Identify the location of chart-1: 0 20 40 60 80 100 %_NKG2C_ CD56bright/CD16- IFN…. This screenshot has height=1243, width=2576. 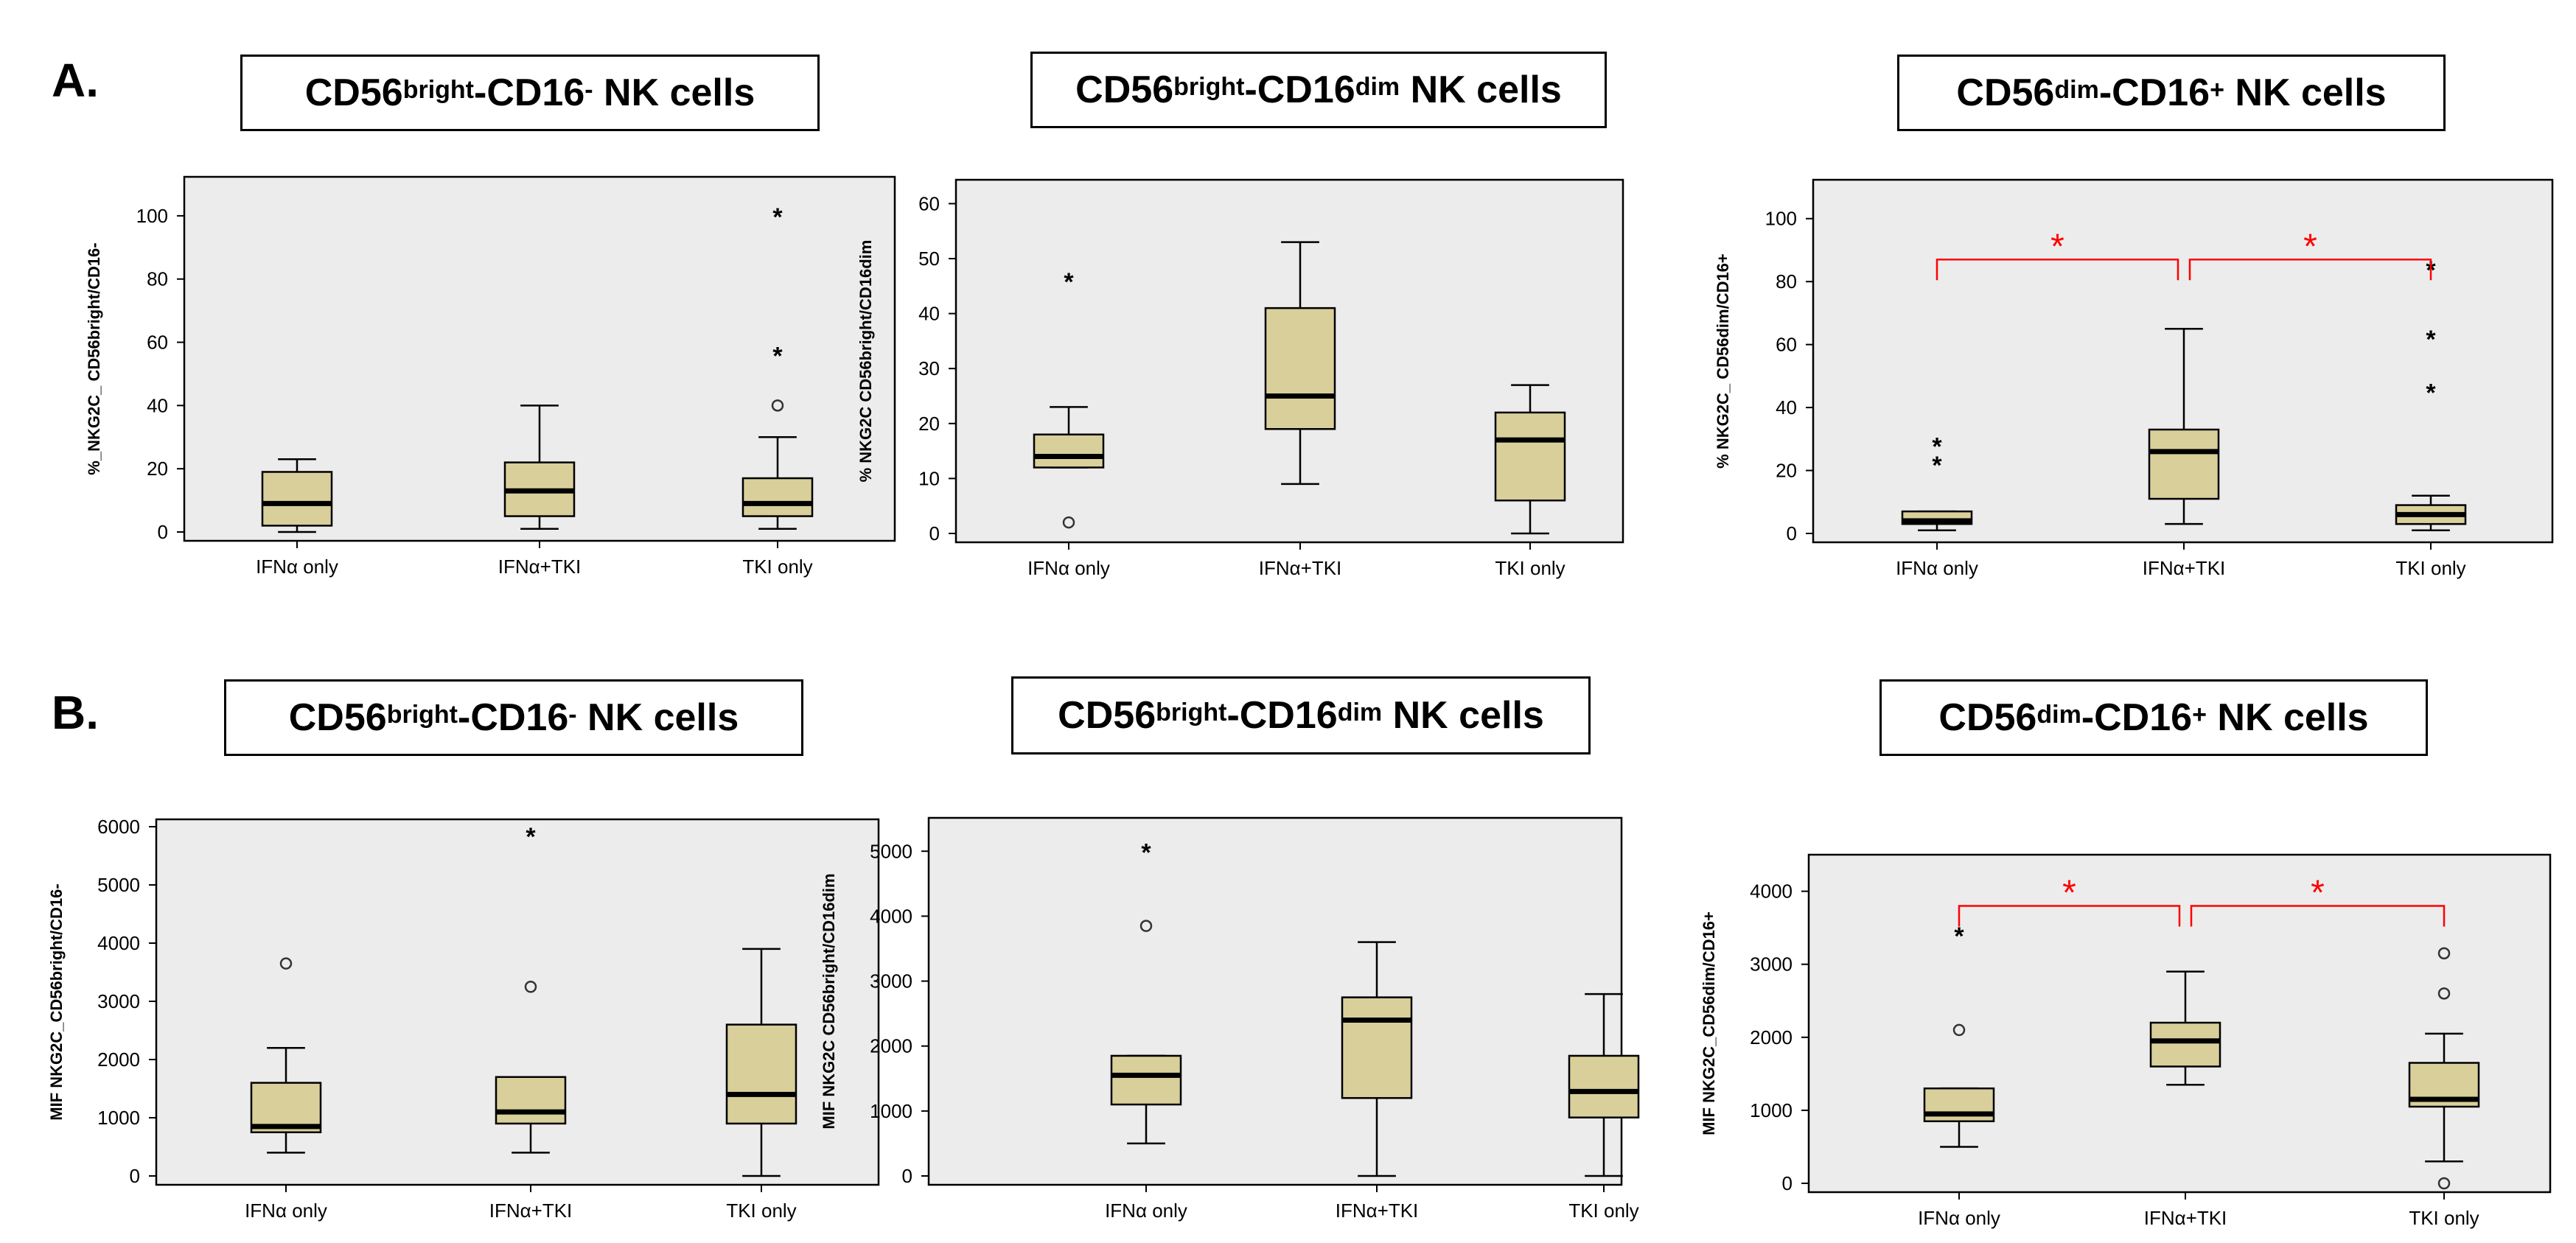
(491, 376).